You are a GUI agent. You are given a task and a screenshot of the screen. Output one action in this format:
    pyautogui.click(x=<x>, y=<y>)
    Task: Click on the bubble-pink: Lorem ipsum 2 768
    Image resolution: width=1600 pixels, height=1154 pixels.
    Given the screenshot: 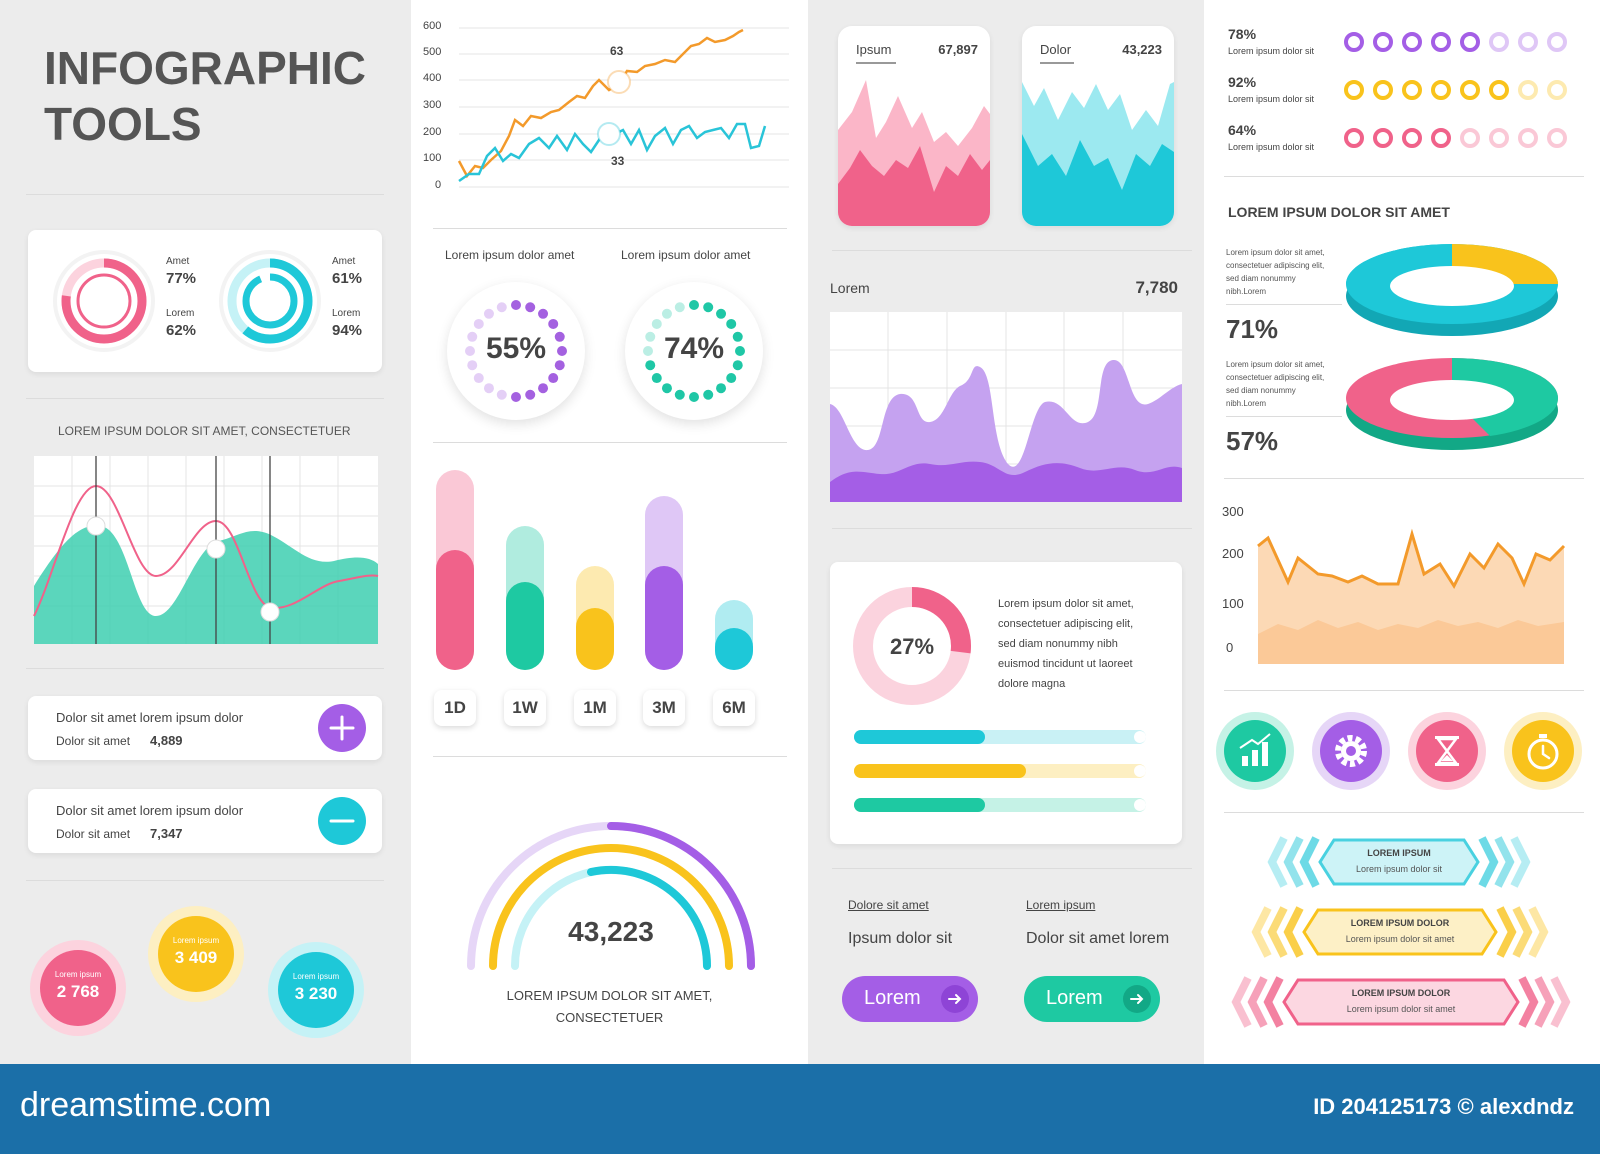 What is the action you would take?
    pyautogui.click(x=78, y=988)
    